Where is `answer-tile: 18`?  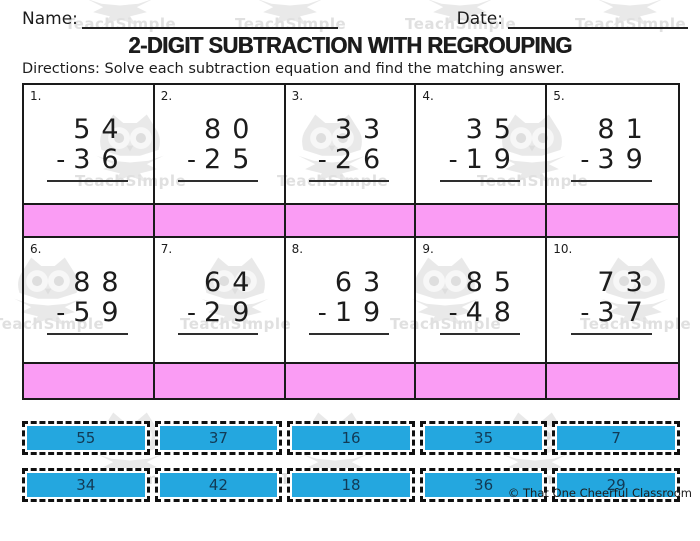
answer-tile: 18 is located at coordinates (351, 485).